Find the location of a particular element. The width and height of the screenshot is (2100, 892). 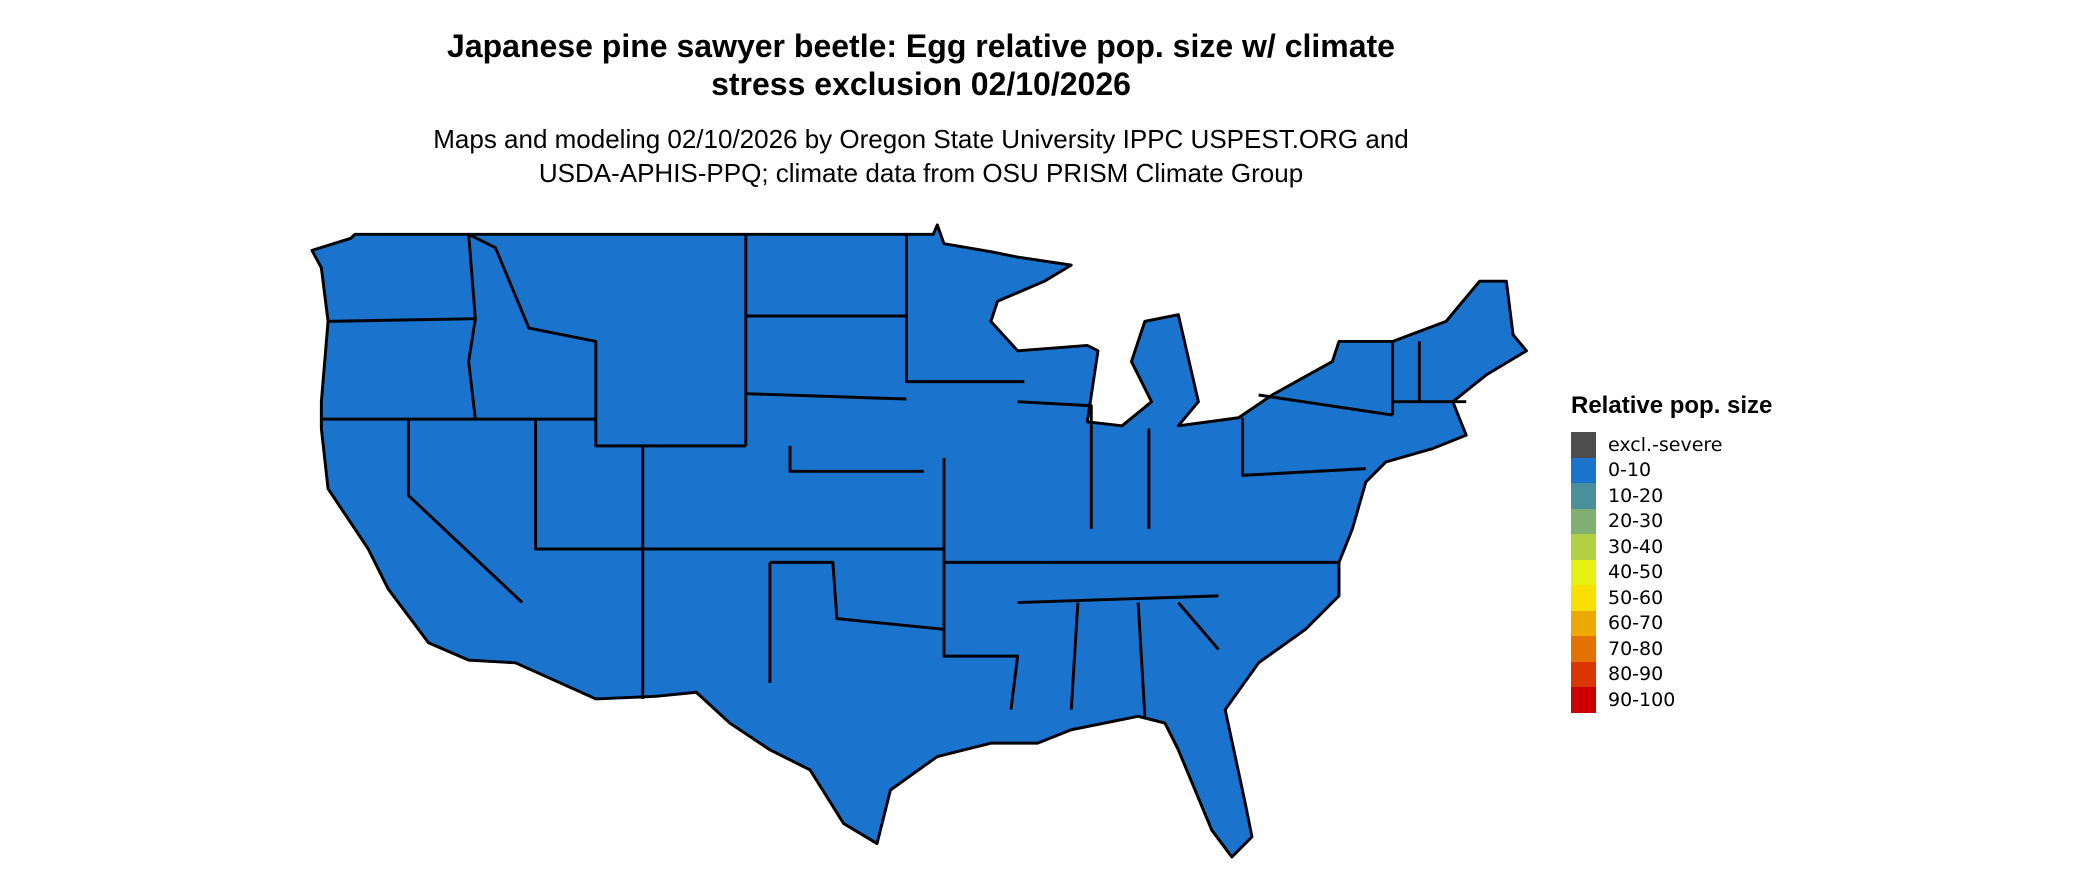

legend-item: 40-50 is located at coordinates (1671, 572).